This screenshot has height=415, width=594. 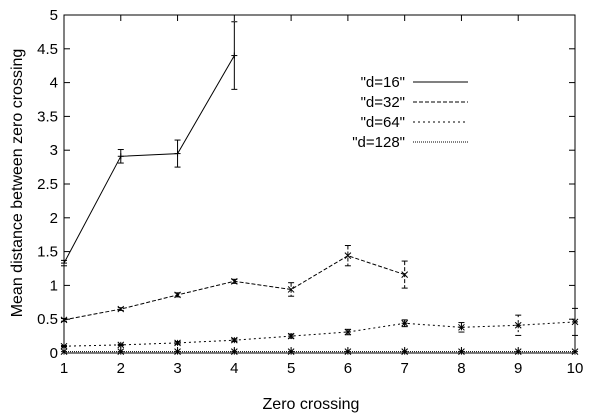 What do you see at coordinates (54, 15) in the screenshot?
I see `y-tick-label: 5` at bounding box center [54, 15].